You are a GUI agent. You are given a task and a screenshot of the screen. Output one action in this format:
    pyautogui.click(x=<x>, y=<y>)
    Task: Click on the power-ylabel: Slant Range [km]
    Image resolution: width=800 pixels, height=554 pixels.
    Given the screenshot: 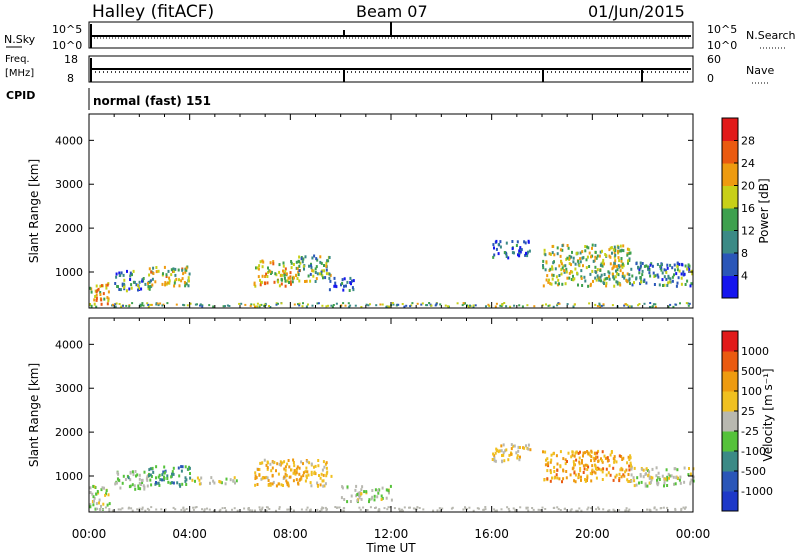 What is the action you would take?
    pyautogui.click(x=34, y=211)
    